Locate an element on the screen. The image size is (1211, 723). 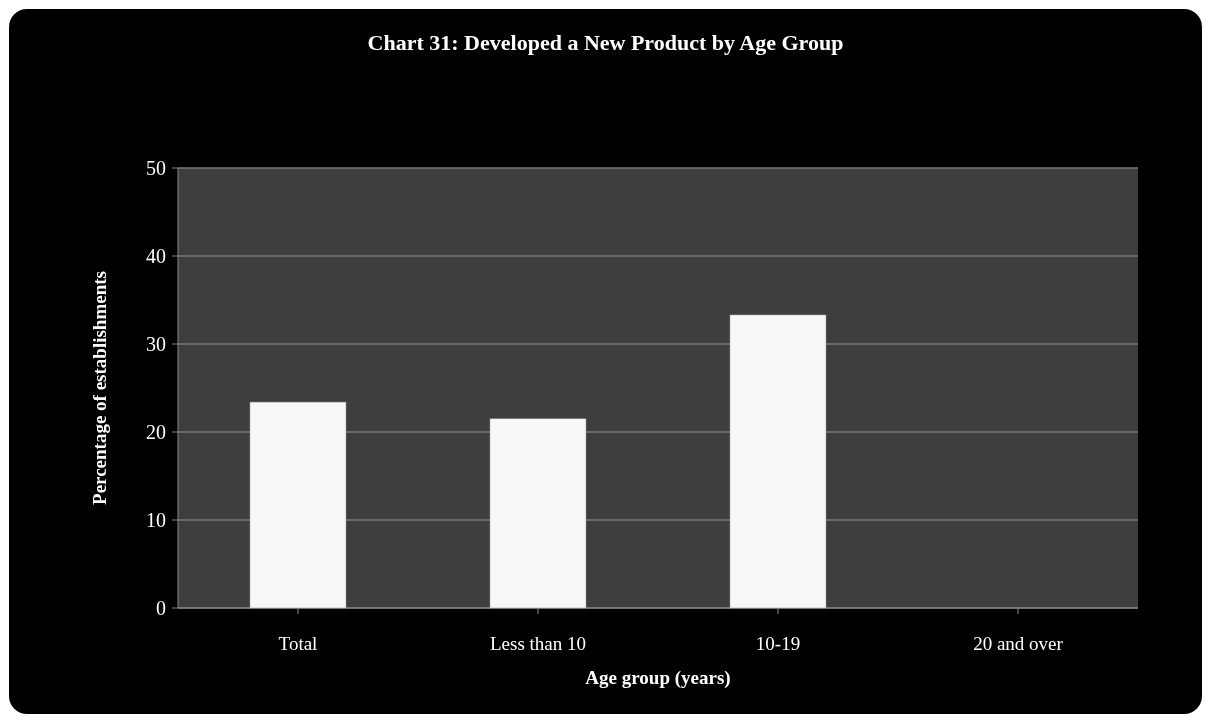
chart-title: Chart 31: Developed a New Product by Age Group is located at coordinates (605, 42).